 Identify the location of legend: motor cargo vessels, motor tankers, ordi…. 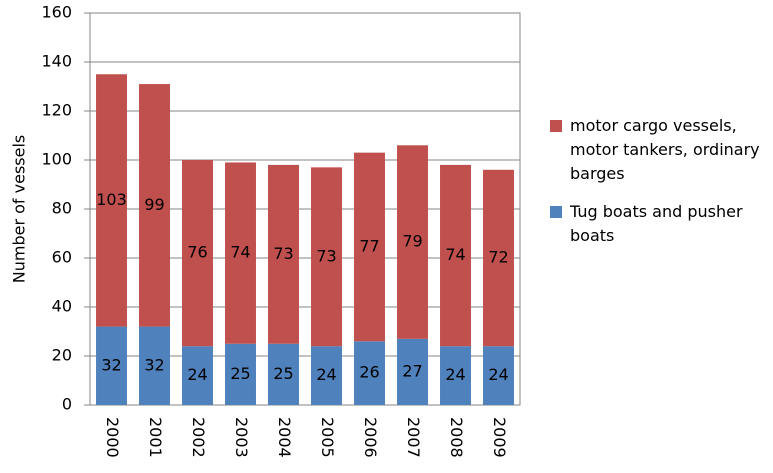
(661, 188).